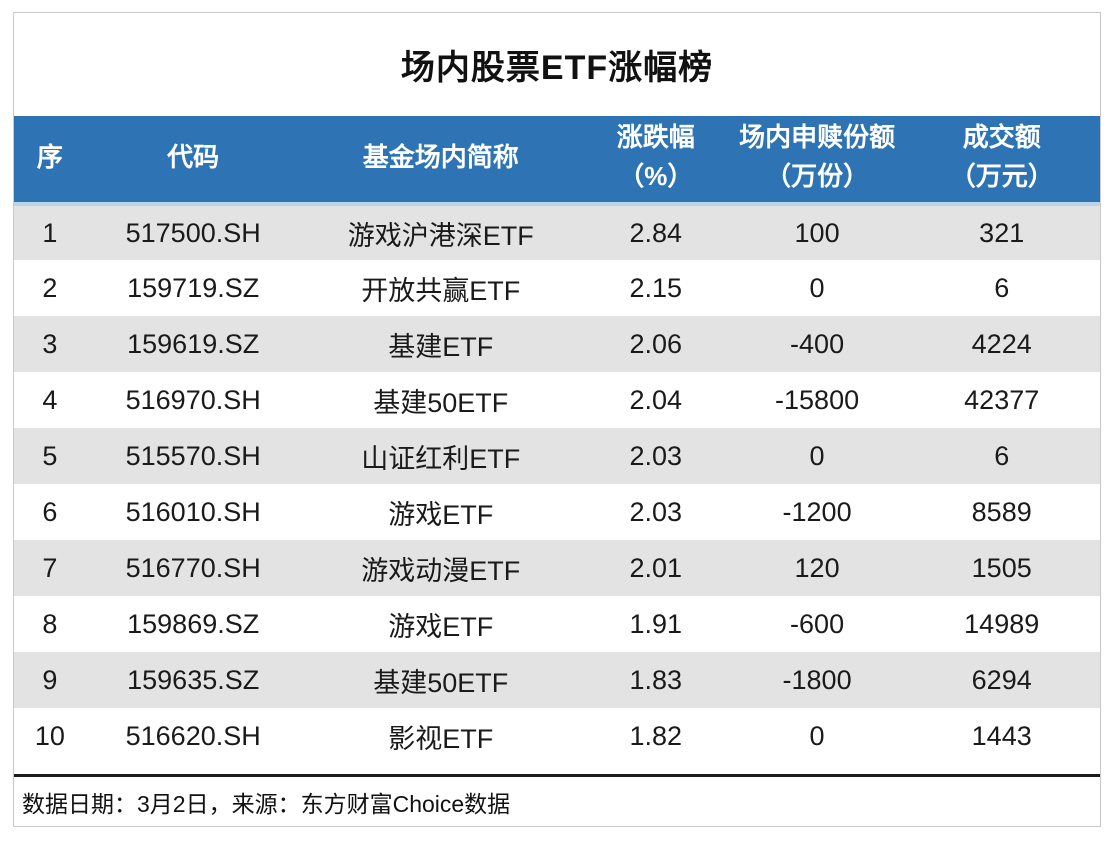 The height and width of the screenshot is (844, 1113). I want to click on cell-turnover: 6294, so click(1001, 679).